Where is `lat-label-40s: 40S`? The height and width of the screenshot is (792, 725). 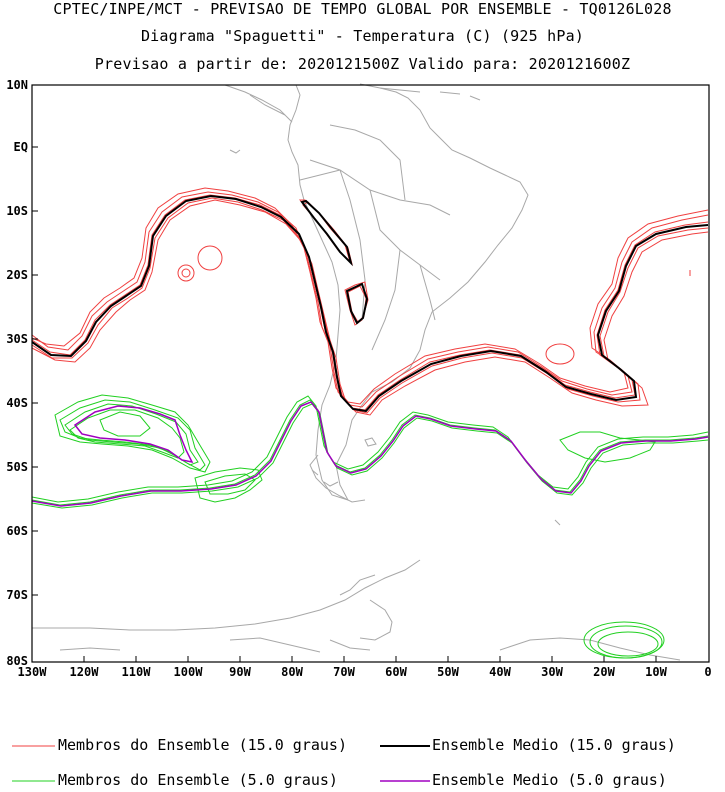
lat-label-40s: 40S is located at coordinates (17, 403).